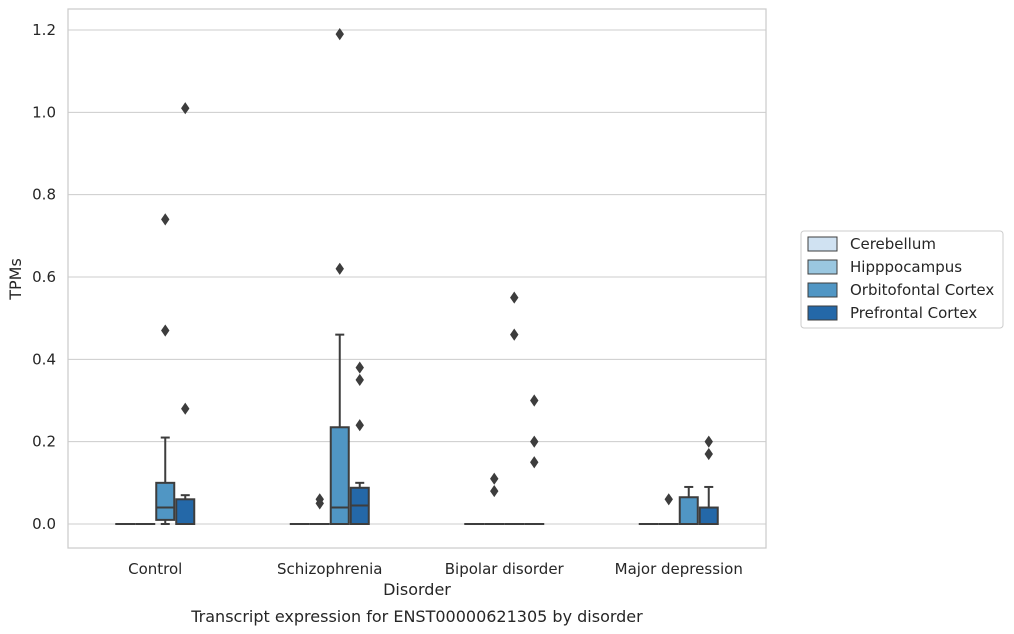 The width and height of the screenshot is (1014, 634). Describe the element at coordinates (15, 279) in the screenshot. I see `y-axis-label: TPMs` at that location.